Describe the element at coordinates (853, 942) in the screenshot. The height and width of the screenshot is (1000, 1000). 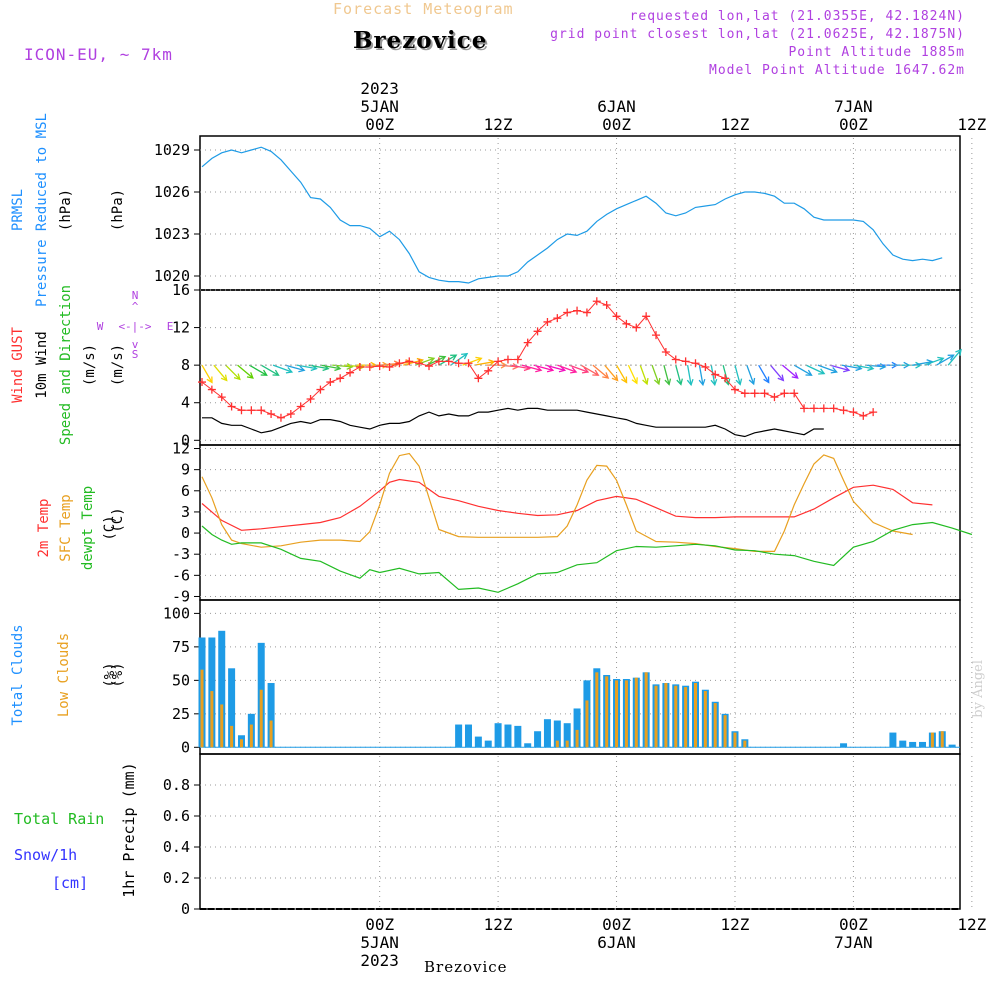
I see `time-label-bottom: 7JAN` at that location.